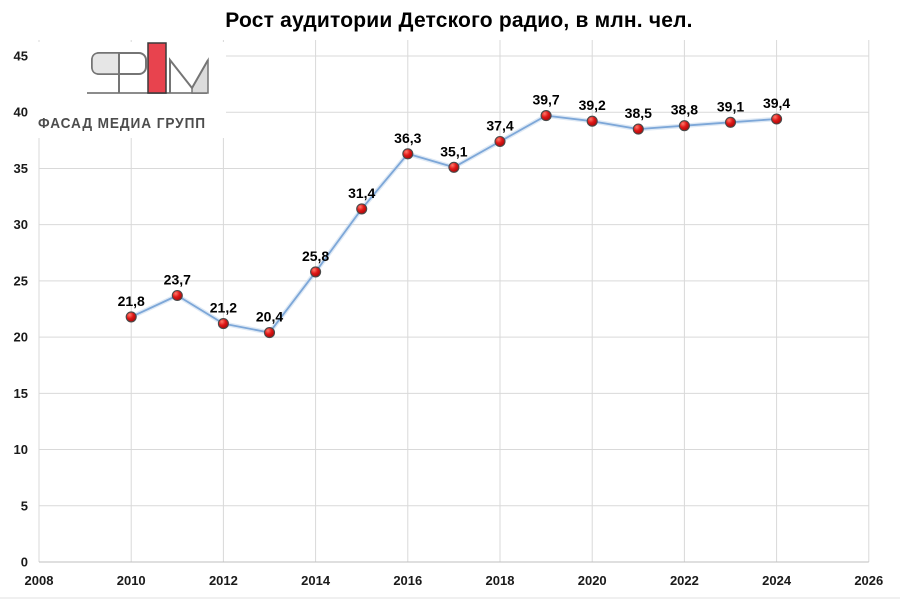  I want to click on data-point-label: 39,2, so click(592, 105).